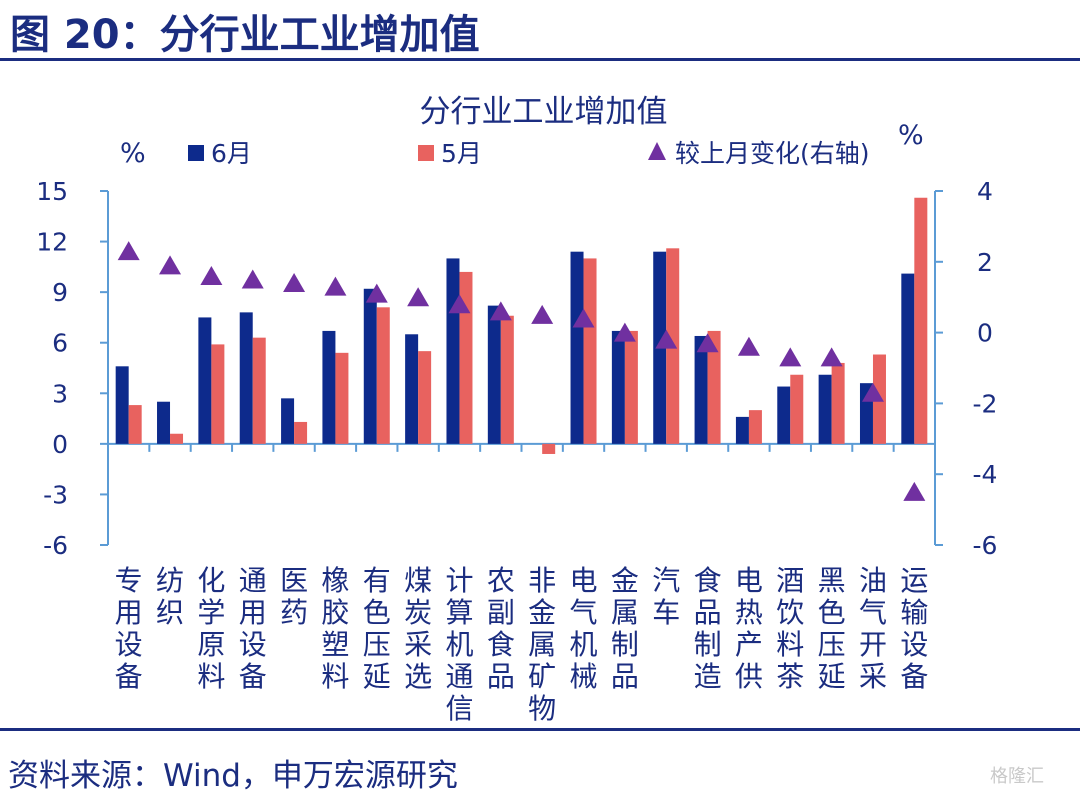  What do you see at coordinates (377, 628) in the screenshot?
I see `category-label: 有色压延` at bounding box center [377, 628].